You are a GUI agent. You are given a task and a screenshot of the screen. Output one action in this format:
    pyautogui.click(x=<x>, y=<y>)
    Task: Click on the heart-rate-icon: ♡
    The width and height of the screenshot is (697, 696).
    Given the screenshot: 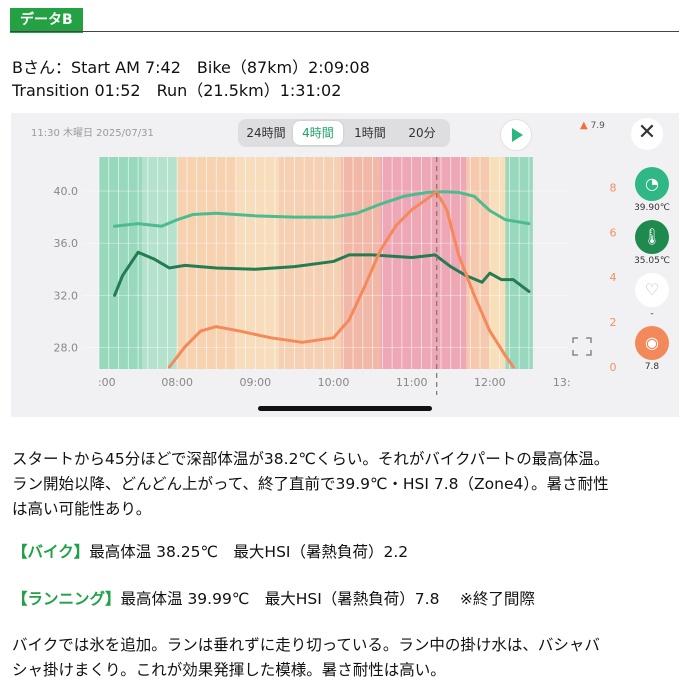 What is the action you would take?
    pyautogui.click(x=652, y=290)
    